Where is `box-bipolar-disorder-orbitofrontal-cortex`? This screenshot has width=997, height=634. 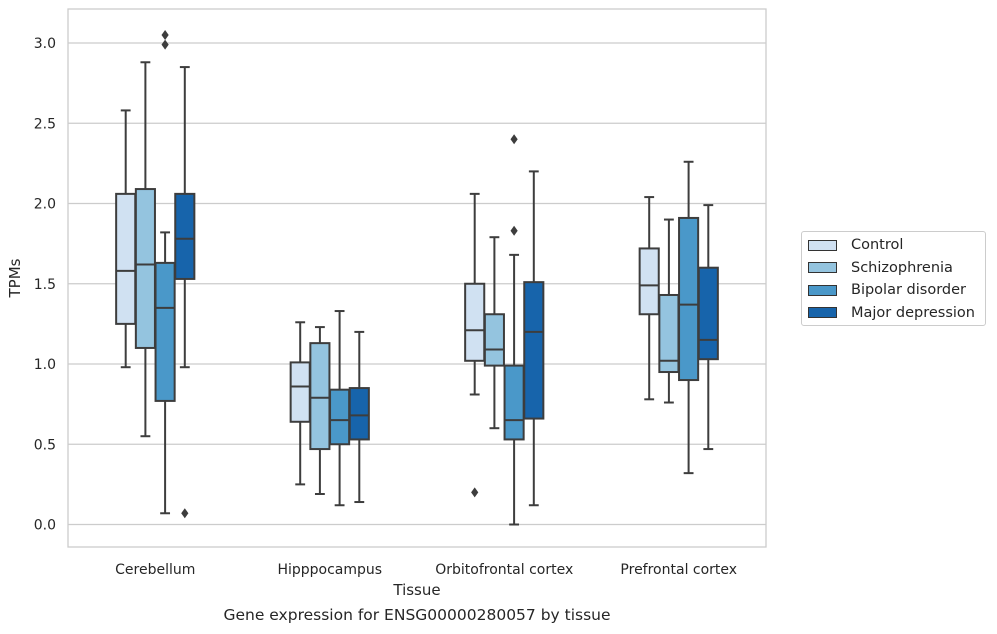
box-bipolar-disorder-orbitofrontal-cortex is located at coordinates (514, 330).